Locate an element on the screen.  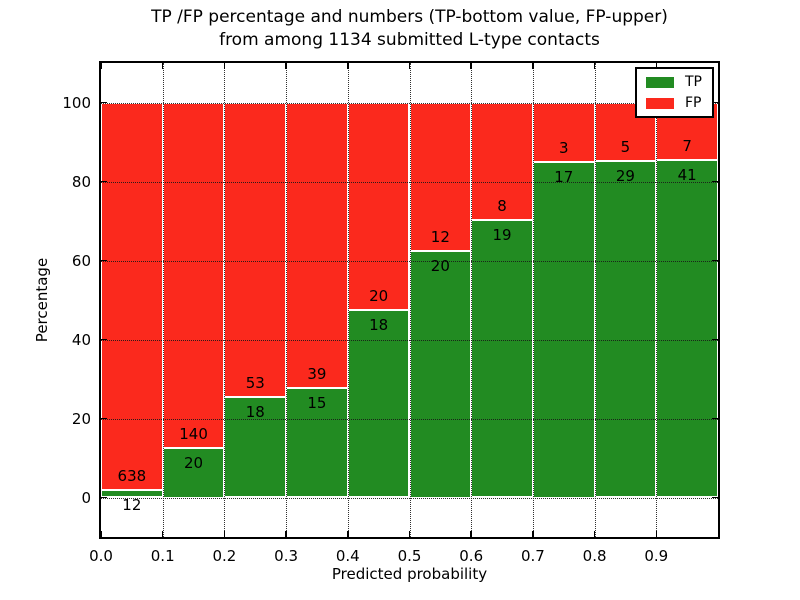
tp-legend-swatch-icon is located at coordinates (660, 82).